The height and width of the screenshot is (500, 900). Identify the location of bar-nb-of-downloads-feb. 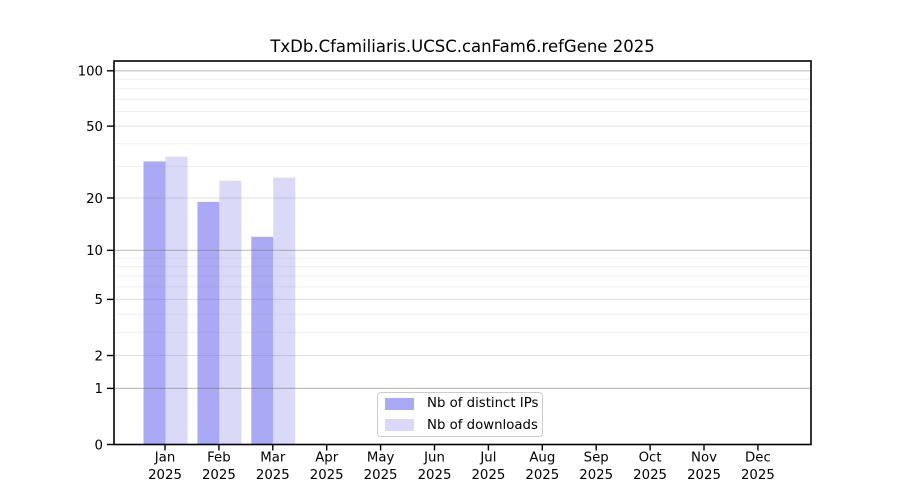
(230, 312).